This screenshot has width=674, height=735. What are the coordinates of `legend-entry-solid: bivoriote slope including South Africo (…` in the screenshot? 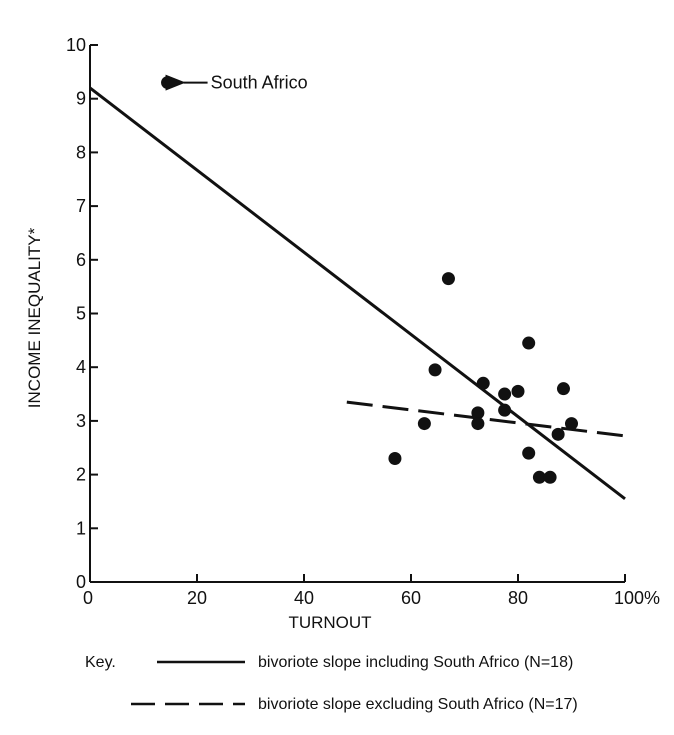 It's located at (415, 662).